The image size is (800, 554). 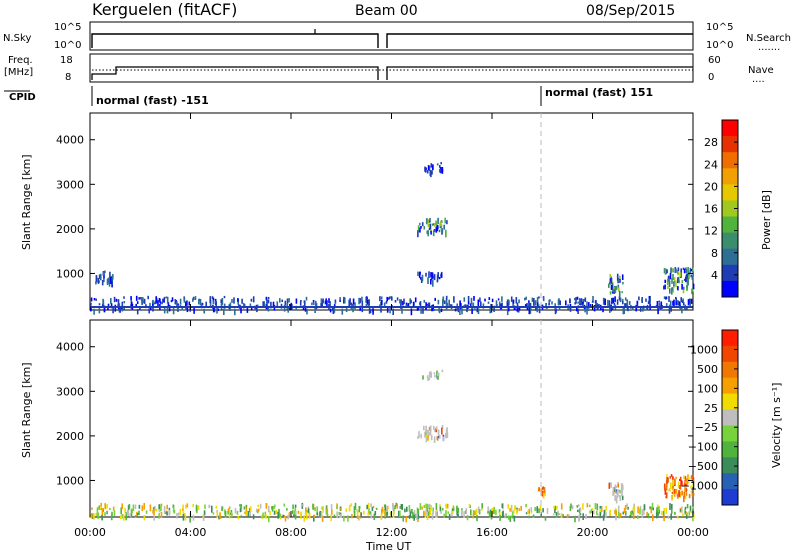 What do you see at coordinates (714, 253) in the screenshot?
I see `colorbar-tick-label: 8` at bounding box center [714, 253].